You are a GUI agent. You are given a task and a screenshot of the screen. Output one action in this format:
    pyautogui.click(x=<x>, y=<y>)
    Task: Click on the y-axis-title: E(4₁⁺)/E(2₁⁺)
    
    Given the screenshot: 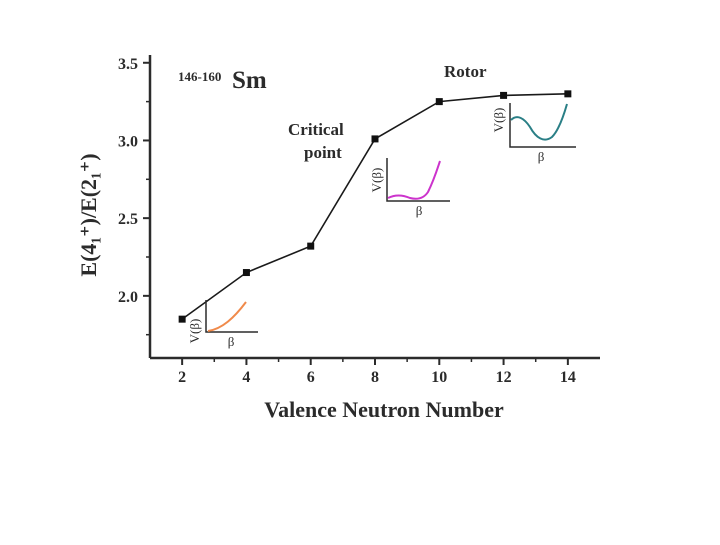 What is the action you would take?
    pyautogui.click(x=88, y=214)
    